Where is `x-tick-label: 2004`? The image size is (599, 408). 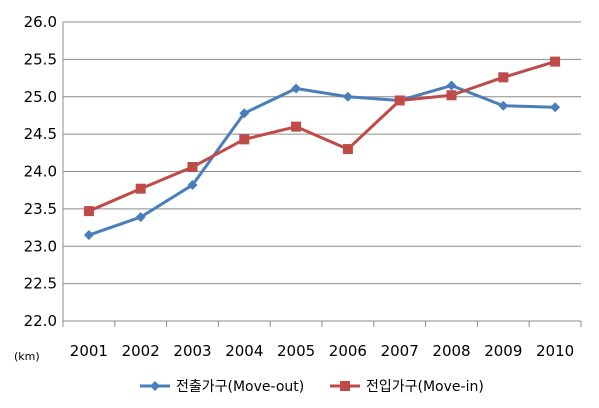 x-tick-label: 2004 is located at coordinates (244, 351).